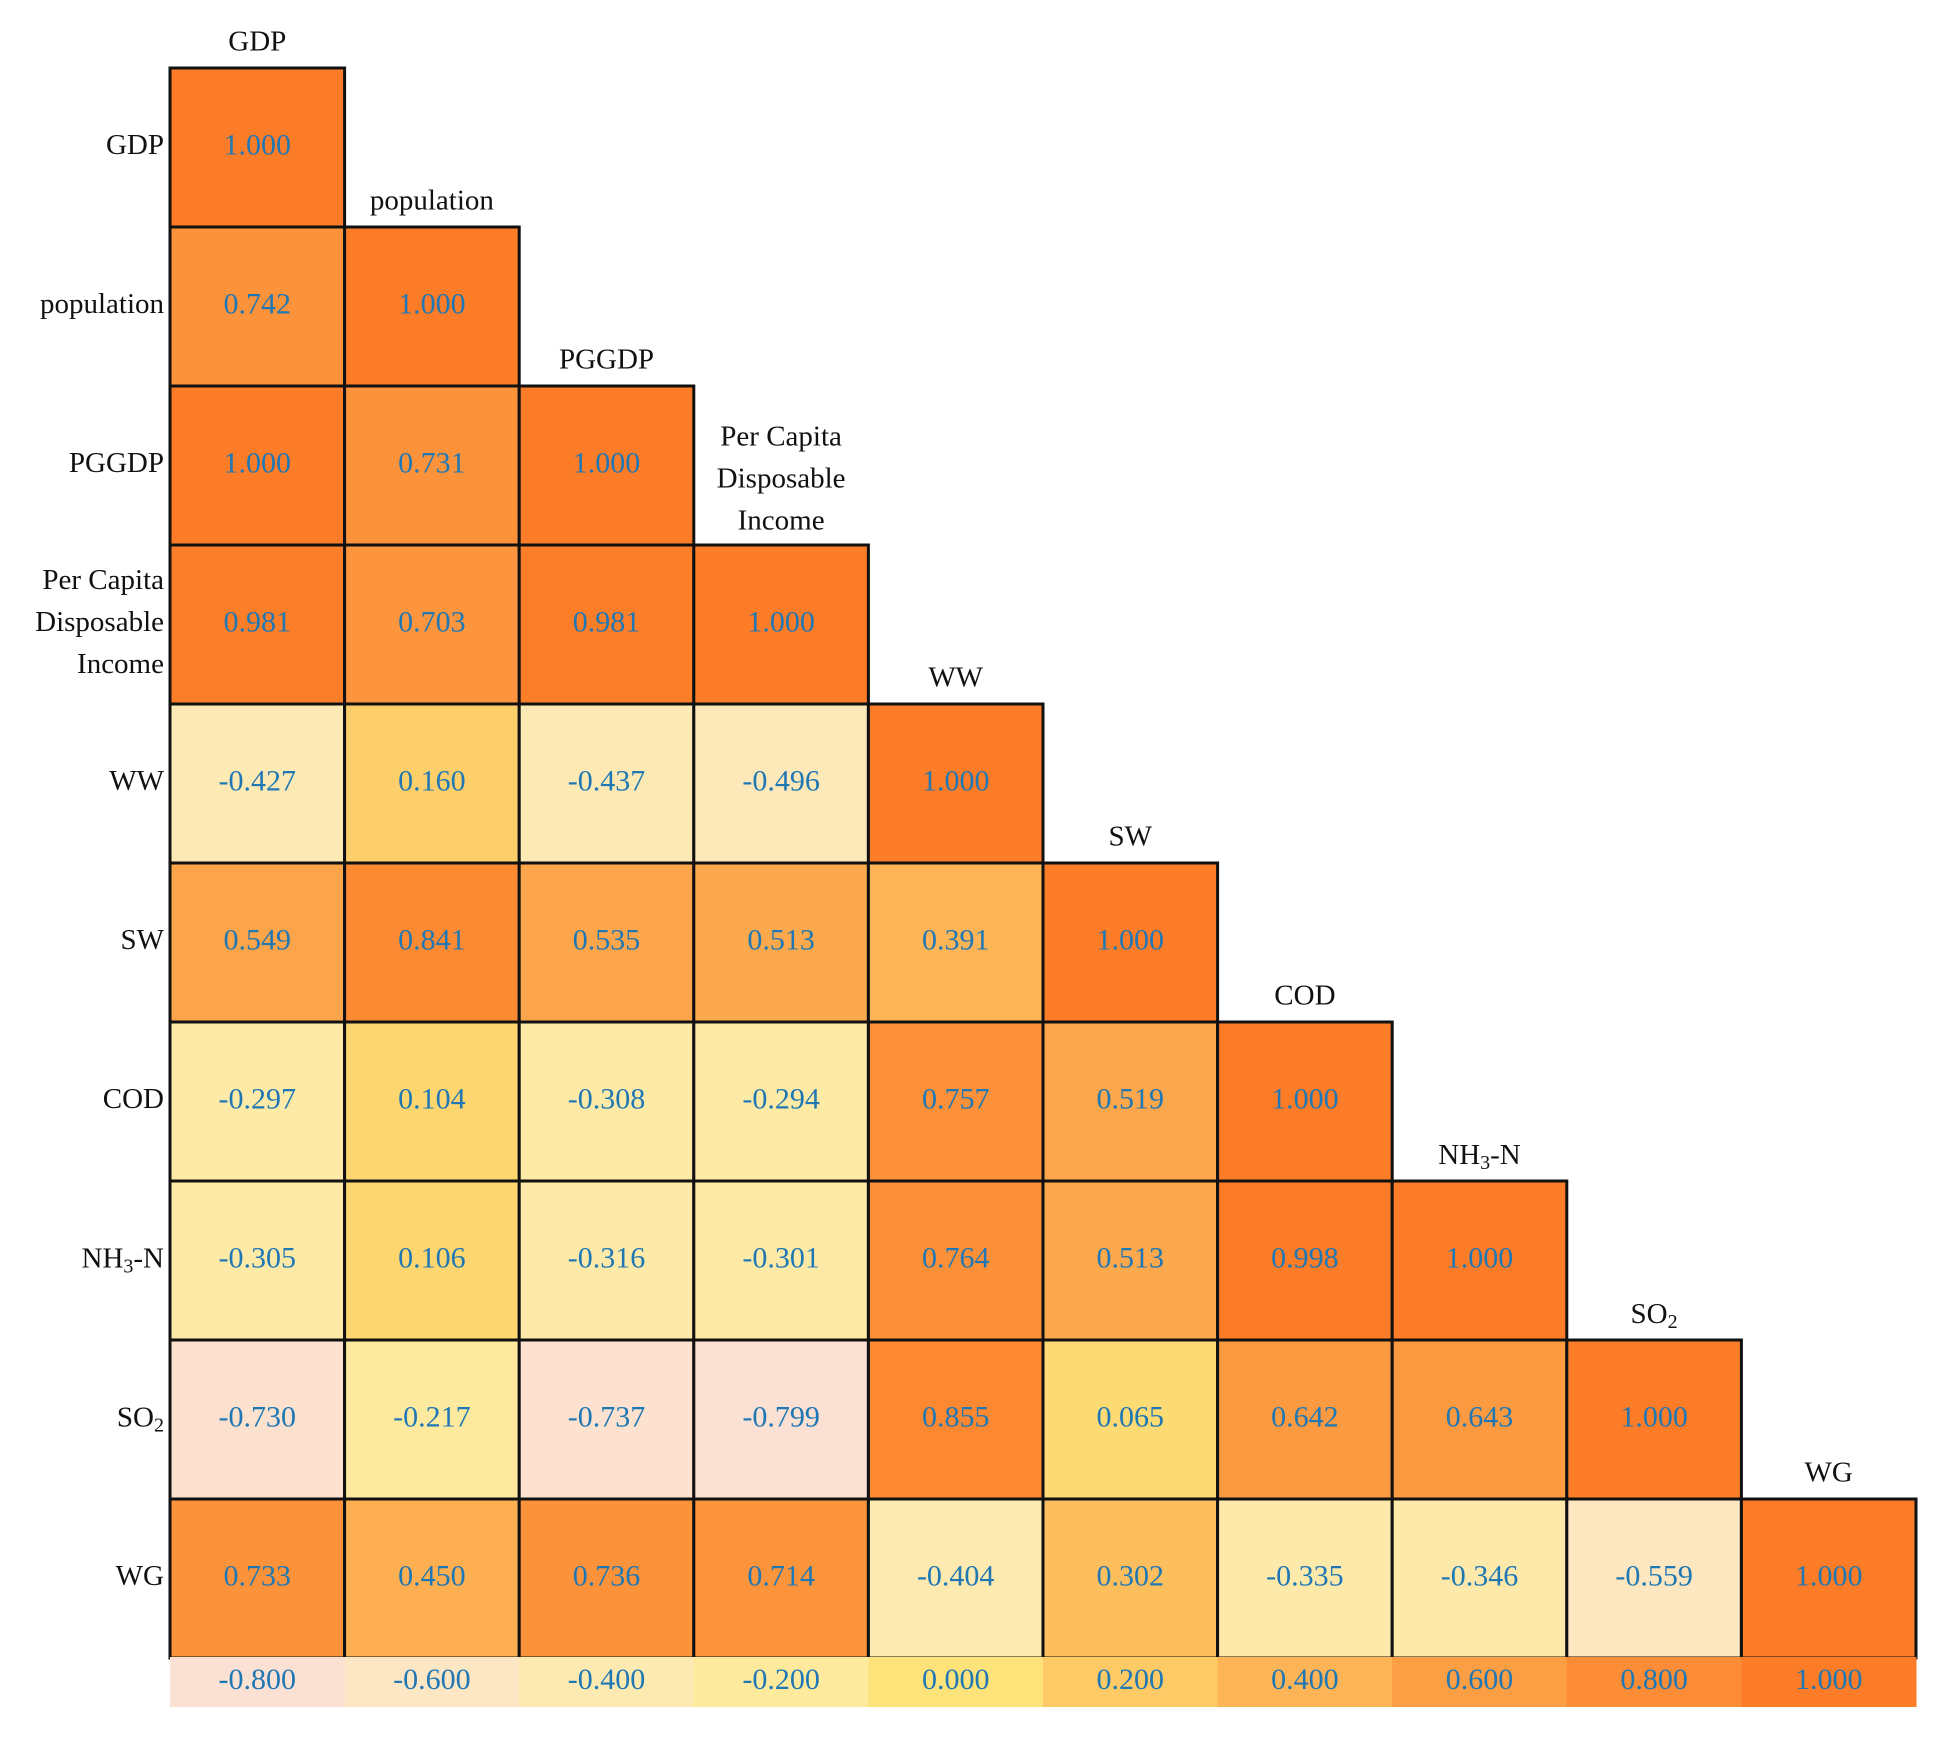  What do you see at coordinates (781, 1679) in the screenshot?
I see `legend-tick-label: -0.200` at bounding box center [781, 1679].